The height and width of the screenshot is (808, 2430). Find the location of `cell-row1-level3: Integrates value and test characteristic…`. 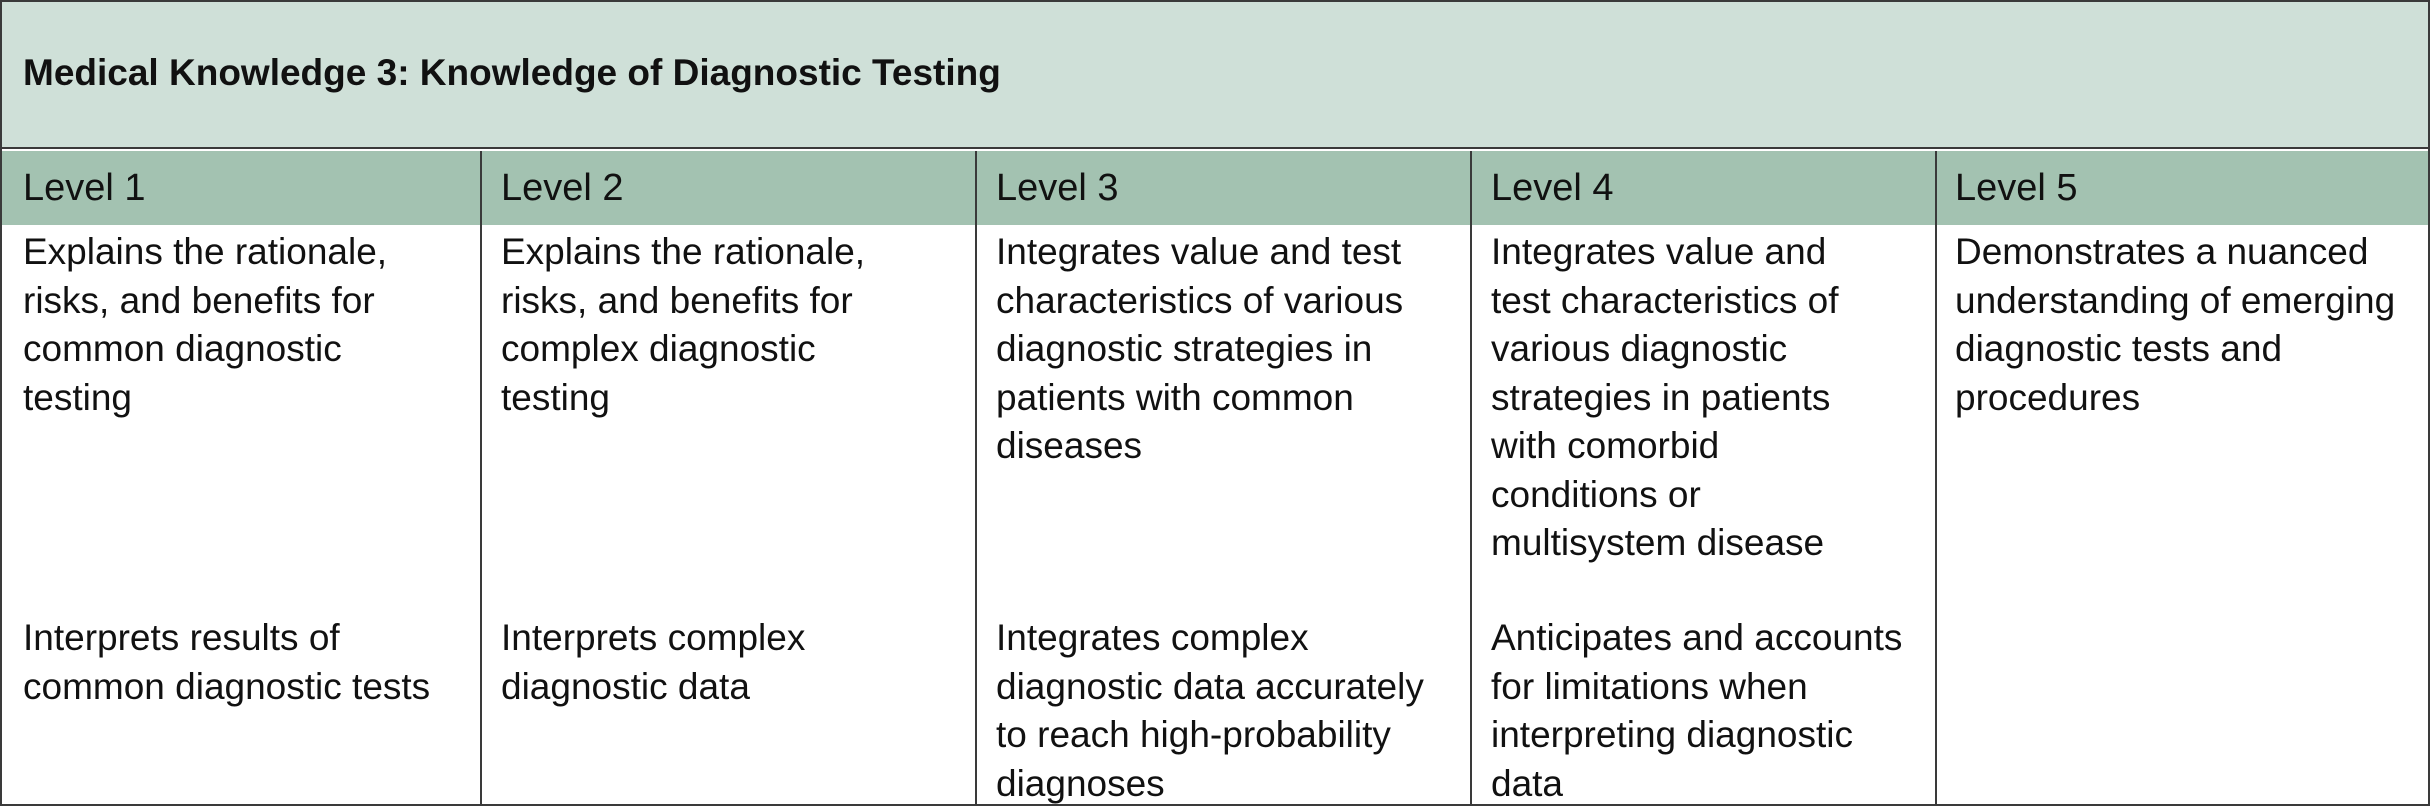

cell-row1-level3: Integrates value and test characteristic… is located at coordinates (1200, 348).